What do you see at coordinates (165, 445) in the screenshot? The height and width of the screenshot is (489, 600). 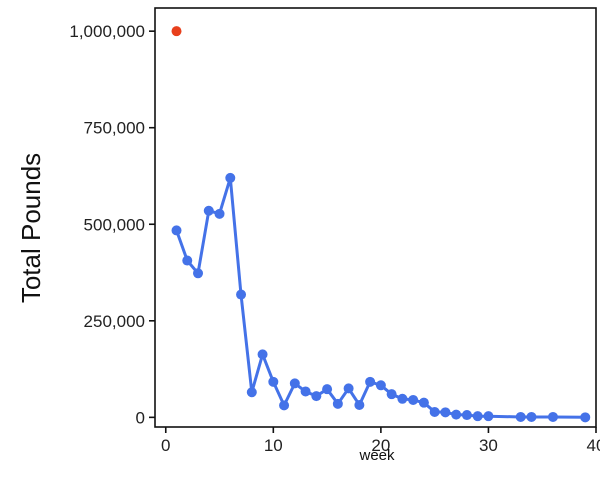 I see `x-tick-label: 0` at bounding box center [165, 445].